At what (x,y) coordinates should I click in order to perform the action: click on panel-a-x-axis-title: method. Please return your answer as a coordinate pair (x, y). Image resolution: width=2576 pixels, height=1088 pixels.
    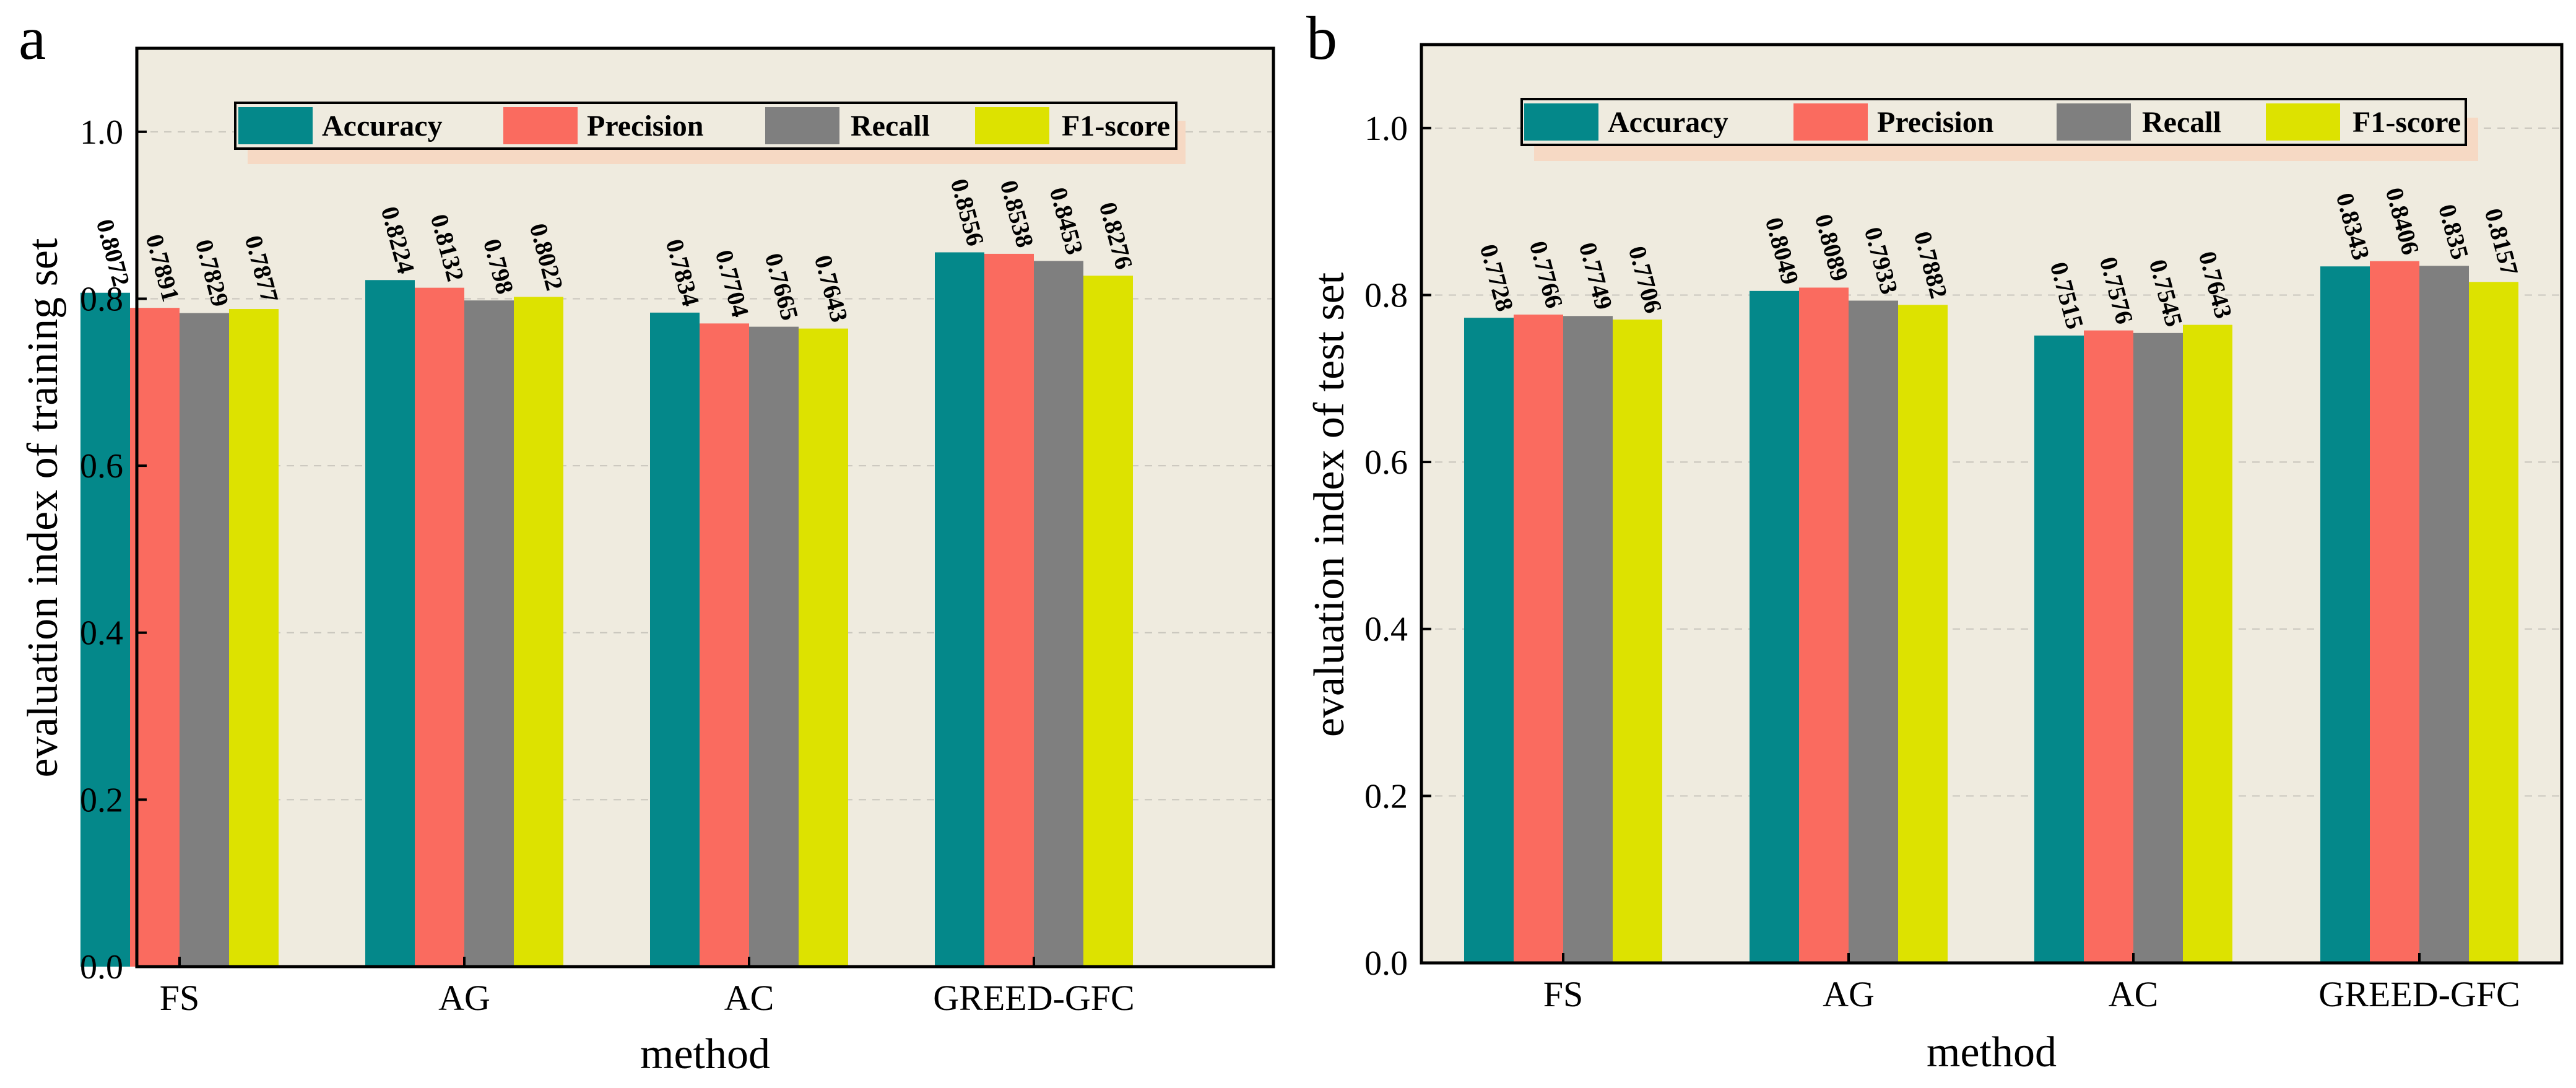
    Looking at the image, I should click on (705, 1054).